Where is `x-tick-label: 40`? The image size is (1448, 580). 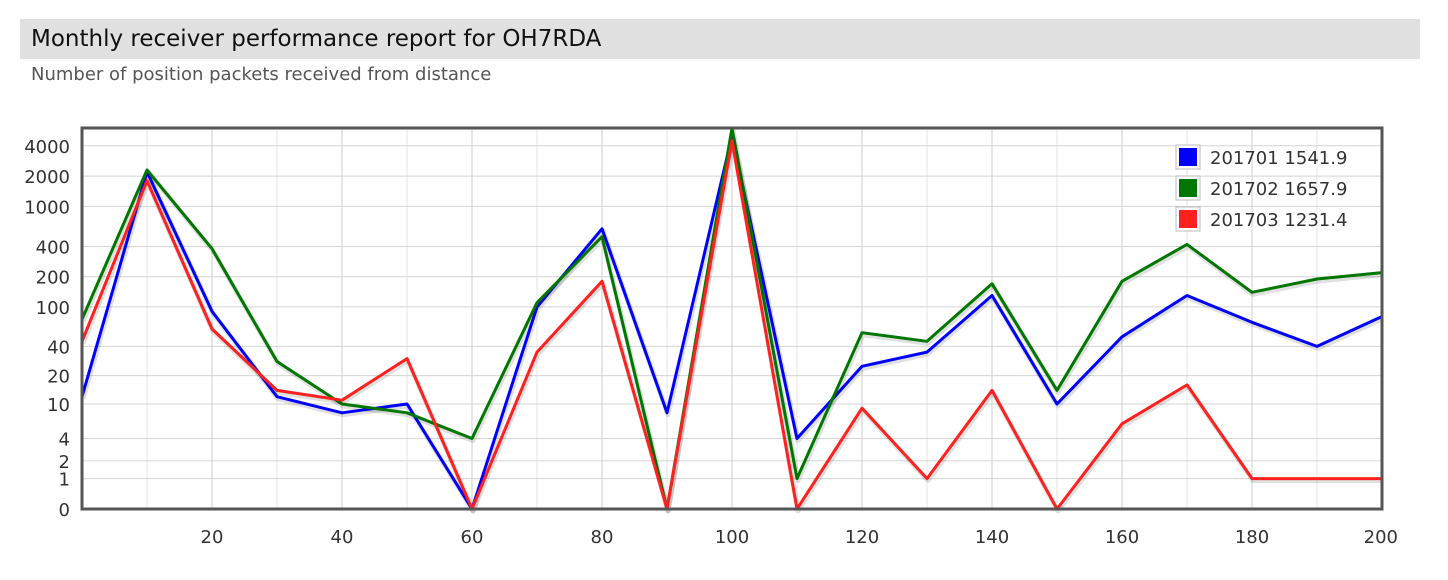 x-tick-label: 40 is located at coordinates (342, 537).